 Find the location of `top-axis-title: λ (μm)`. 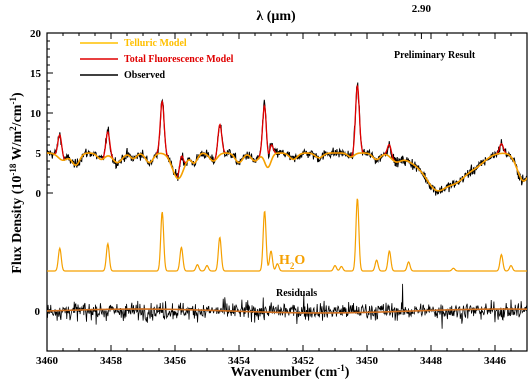

top-axis-title: λ (μm) is located at coordinates (276, 16).